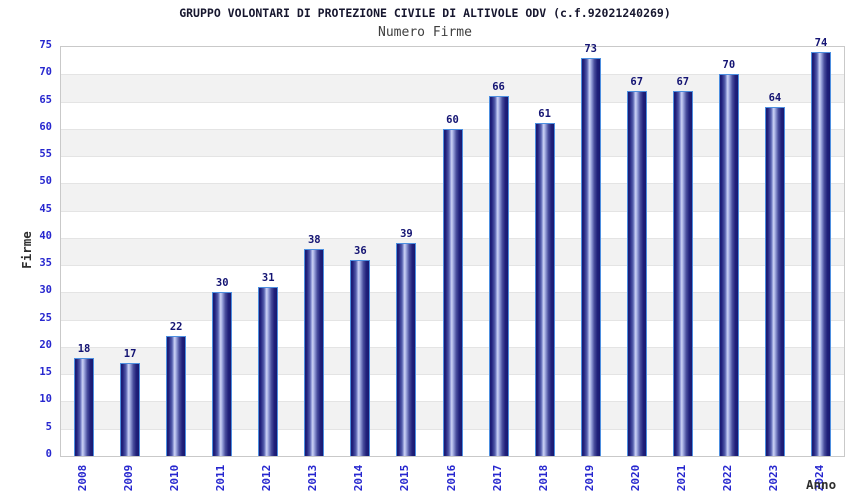  What do you see at coordinates (267, 478) in the screenshot?
I see `x-tick-label: 2012` at bounding box center [267, 478].